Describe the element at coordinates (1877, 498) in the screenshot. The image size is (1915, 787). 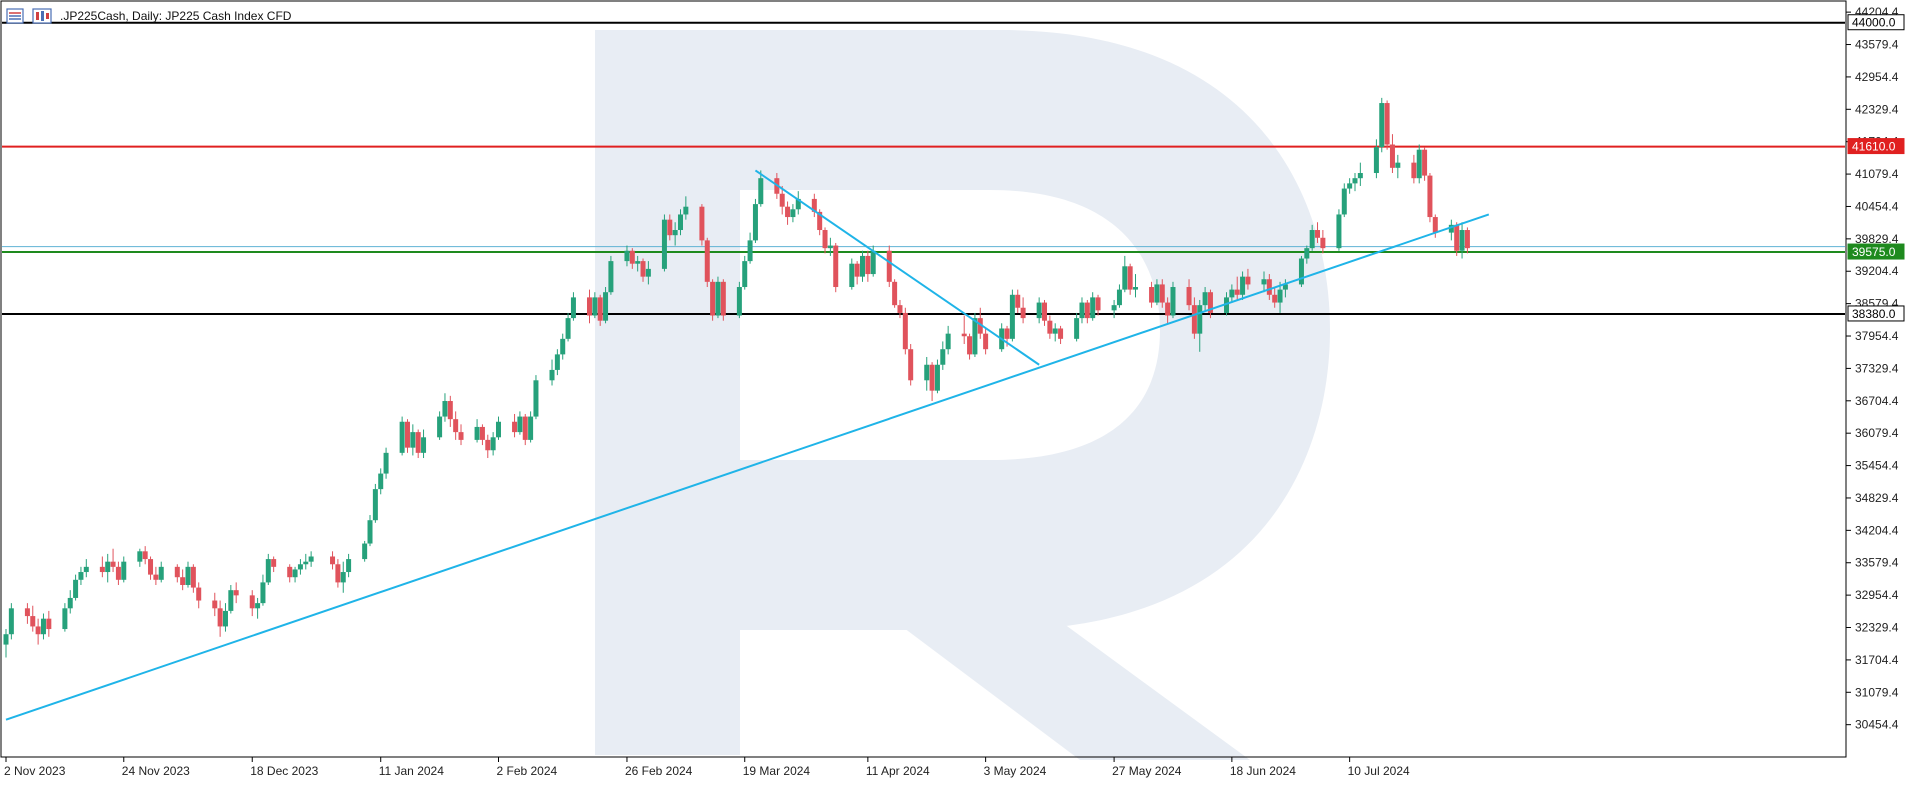
I see `y-tick-label: 34829.4` at that location.